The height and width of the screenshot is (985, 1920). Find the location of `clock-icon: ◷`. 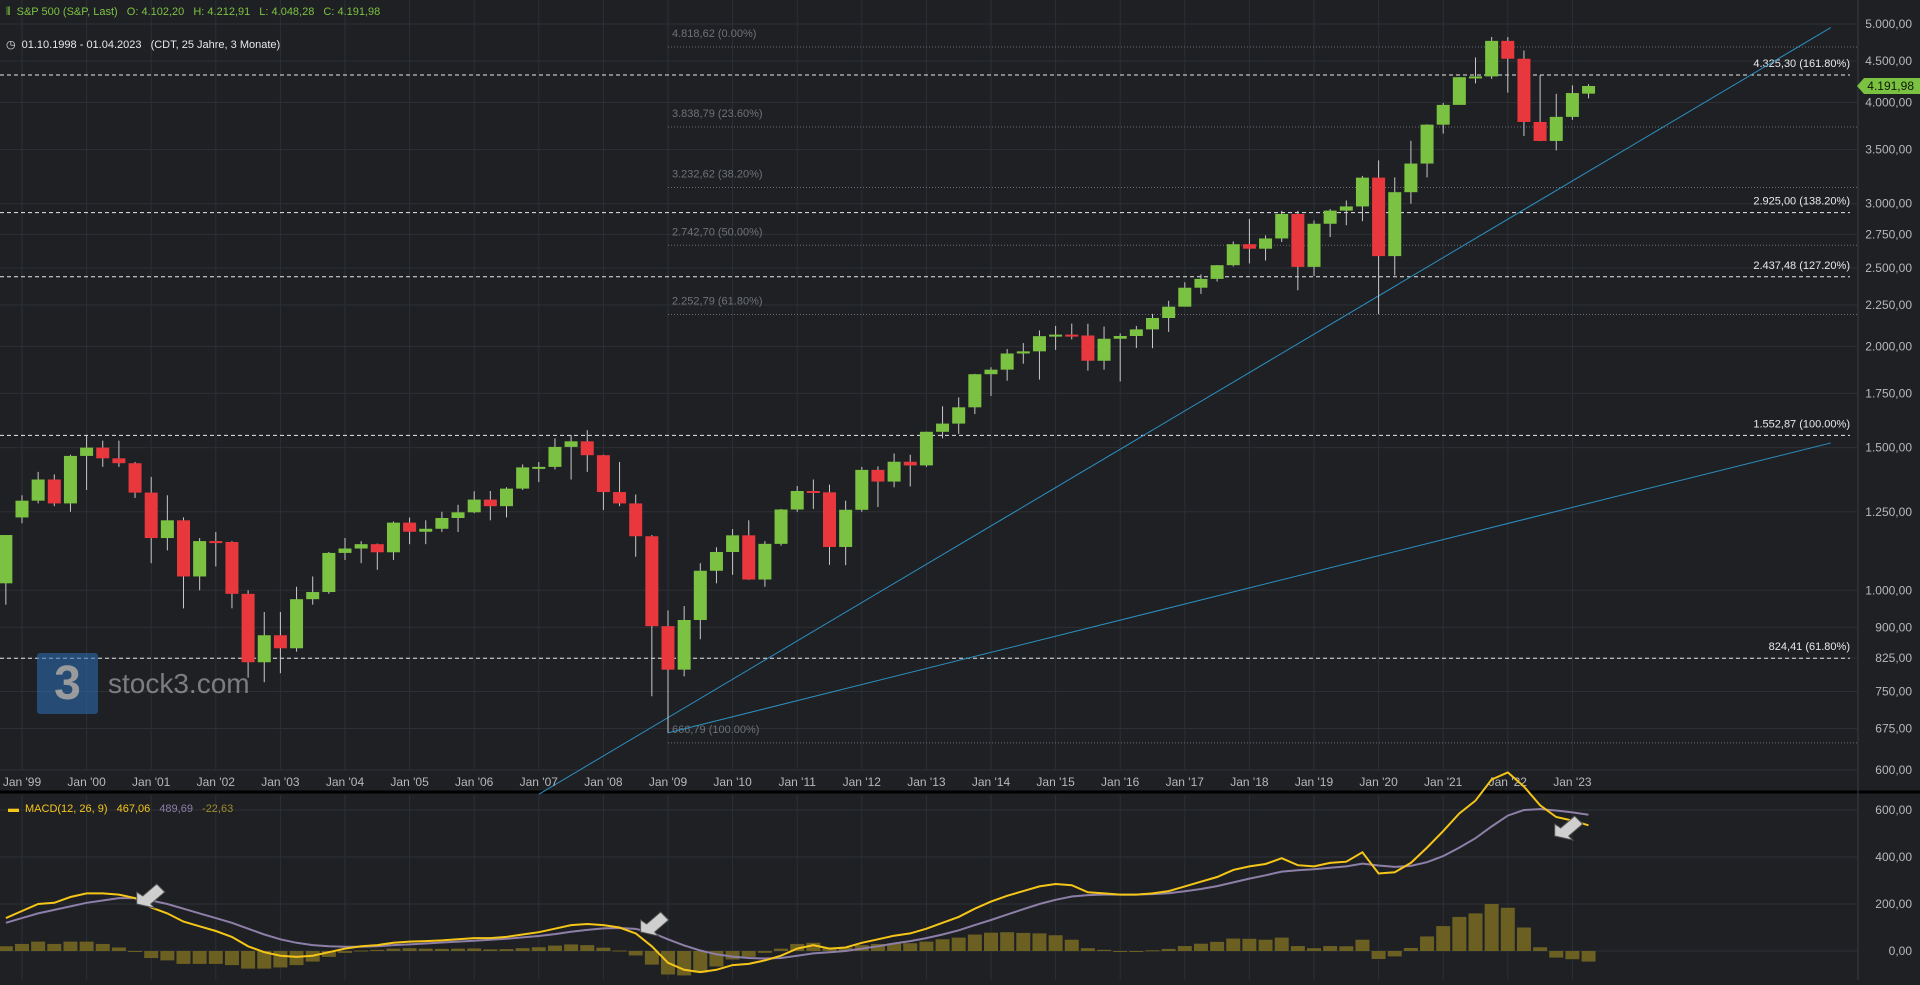

clock-icon: ◷ is located at coordinates (11, 45).